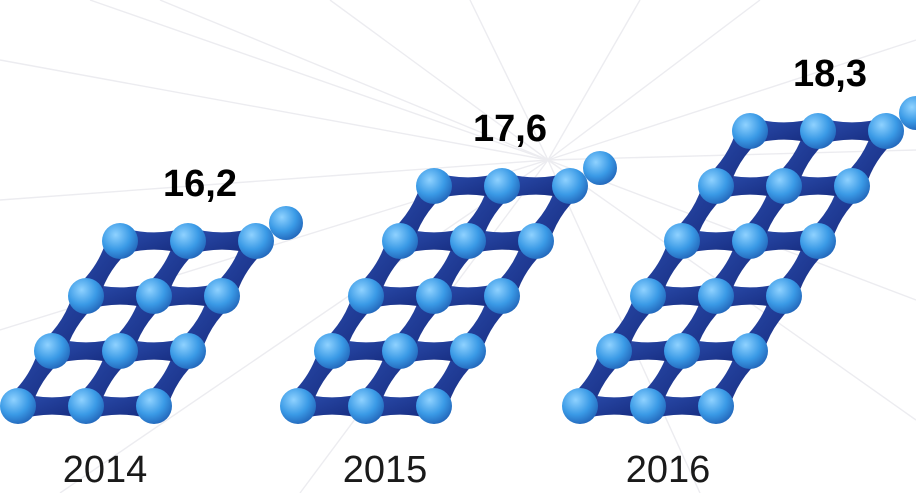 The image size is (916, 493). Describe the element at coordinates (510, 129) in the screenshot. I see `data-label-2015: 17,6` at that location.